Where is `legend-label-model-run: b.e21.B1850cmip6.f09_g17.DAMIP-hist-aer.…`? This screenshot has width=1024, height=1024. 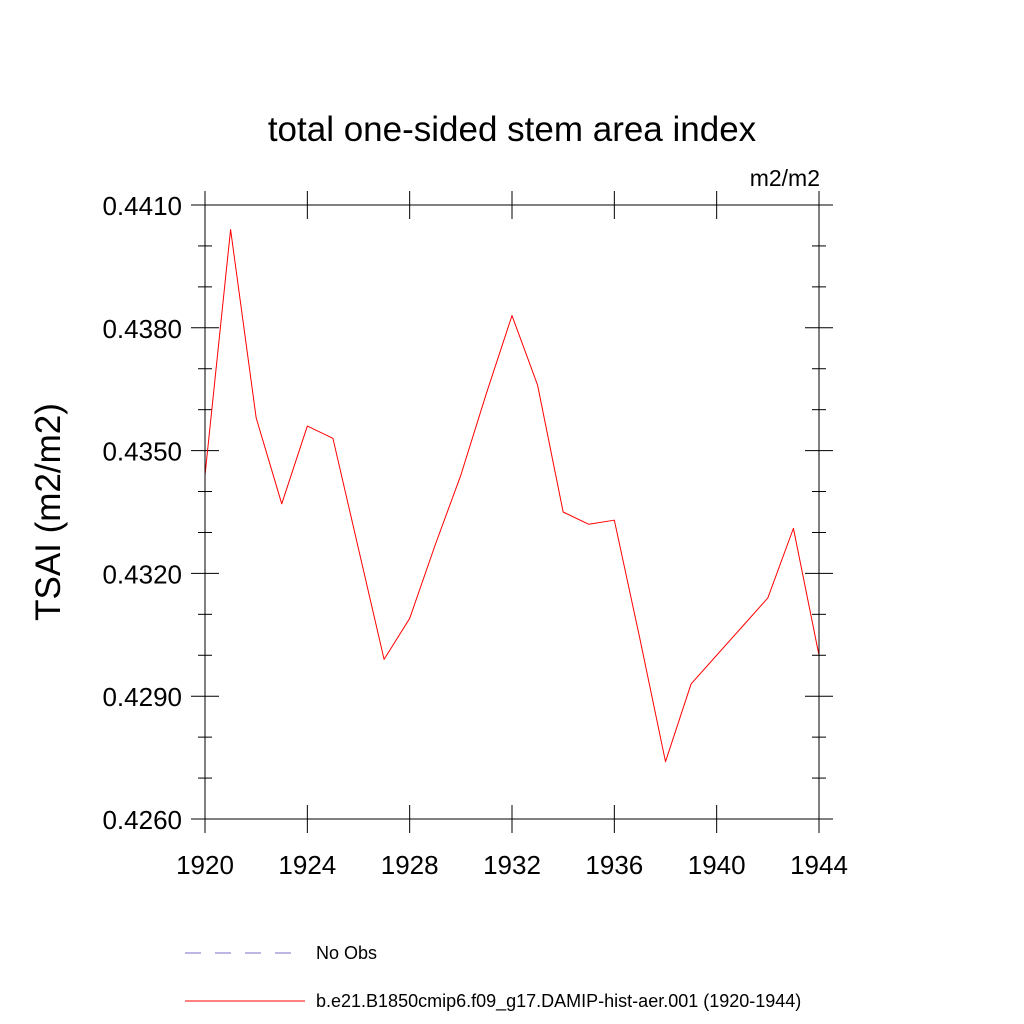
legend-label-model-run: b.e21.B1850cmip6.f09_g17.DAMIP-hist-aer.… is located at coordinates (558, 1001).